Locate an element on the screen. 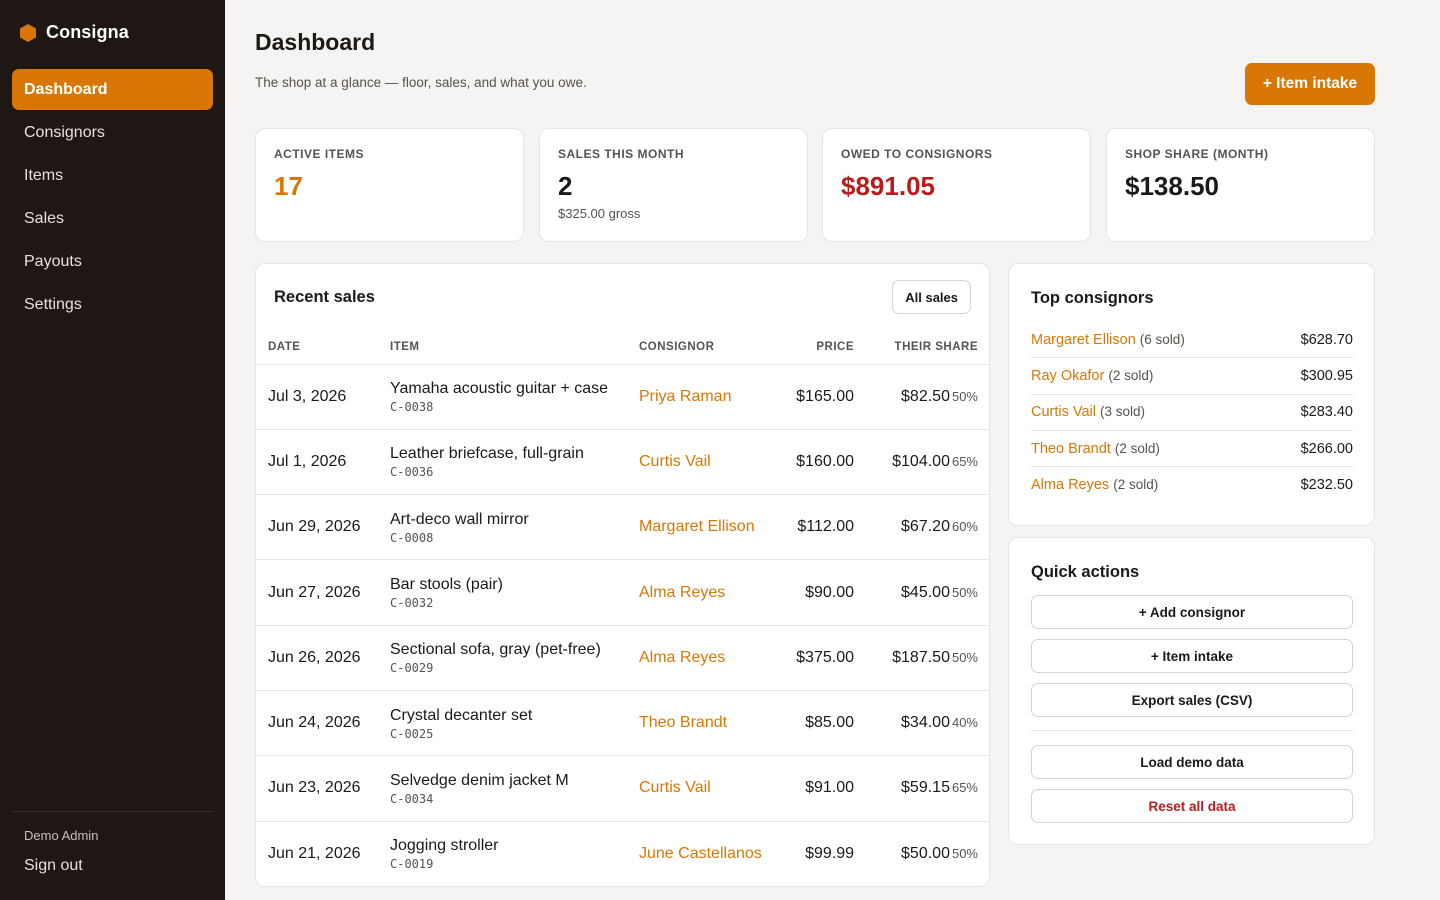  sale-price: $165.00 is located at coordinates (813, 397).